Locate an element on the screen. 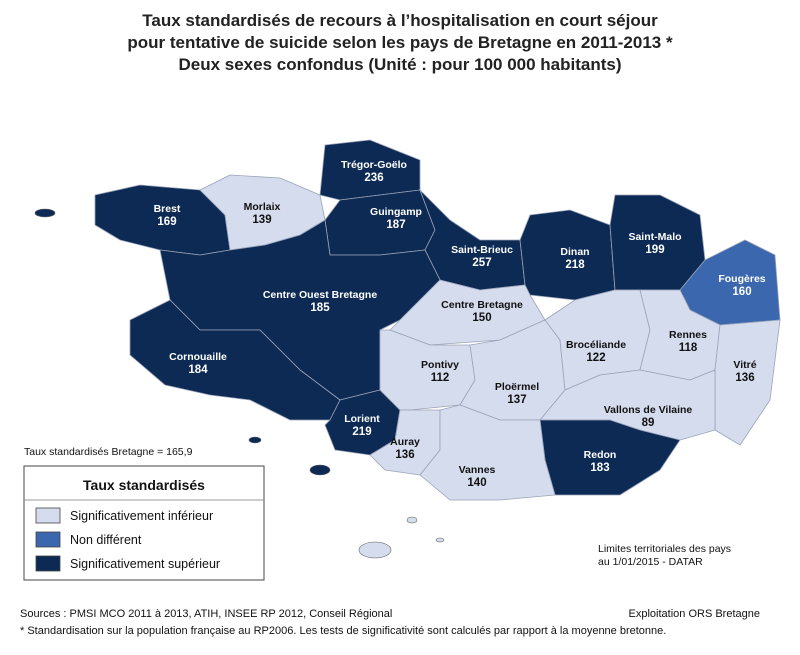 This screenshot has width=800, height=655. legend-box is located at coordinates (144, 523).